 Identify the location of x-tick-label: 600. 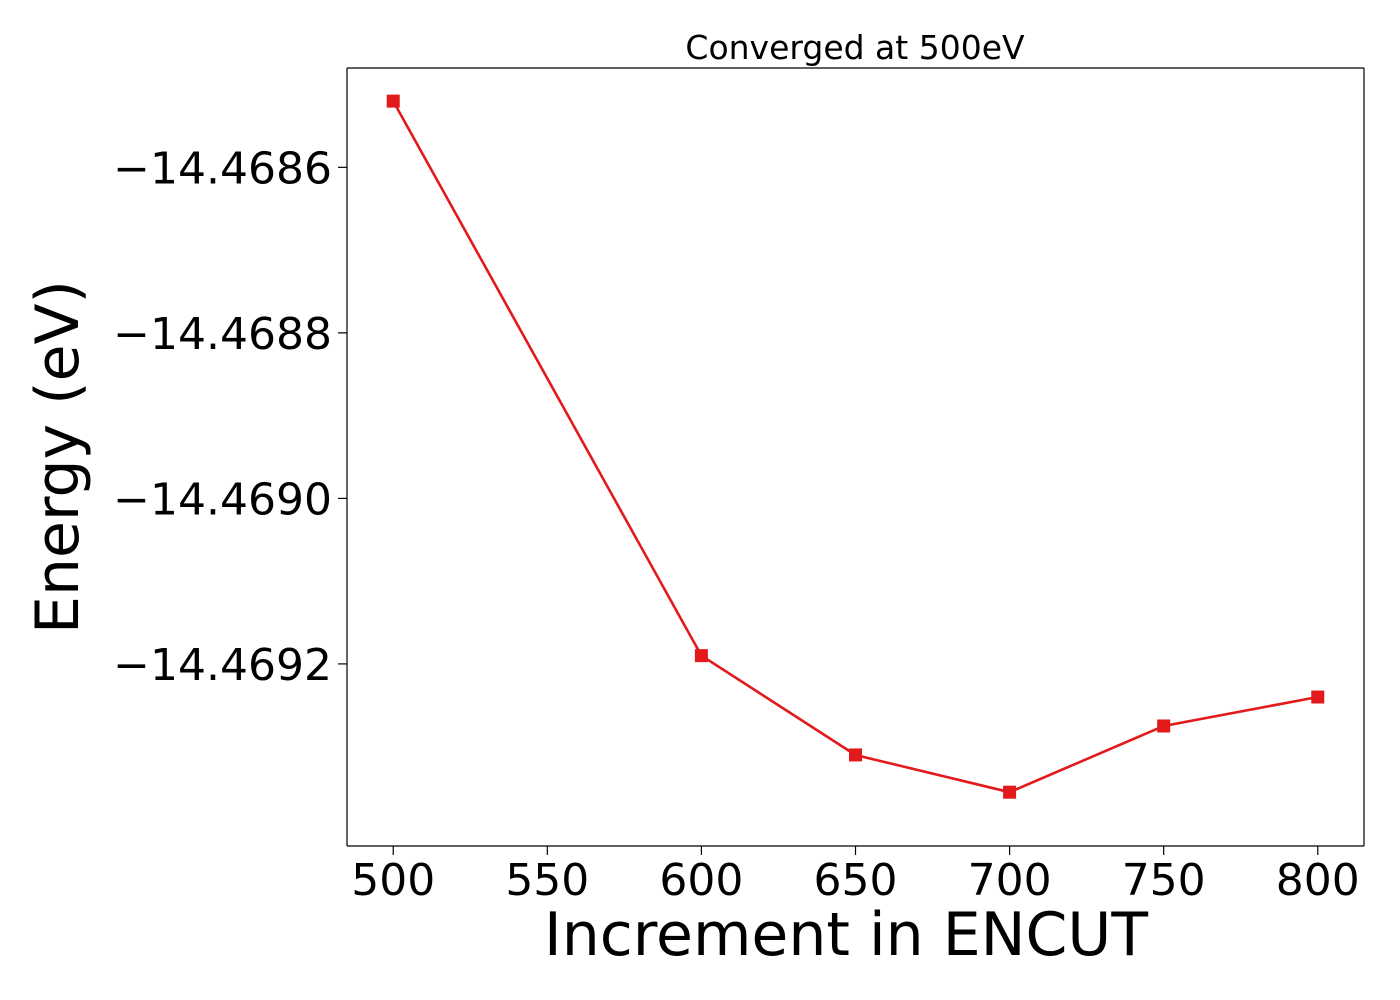
(701, 880).